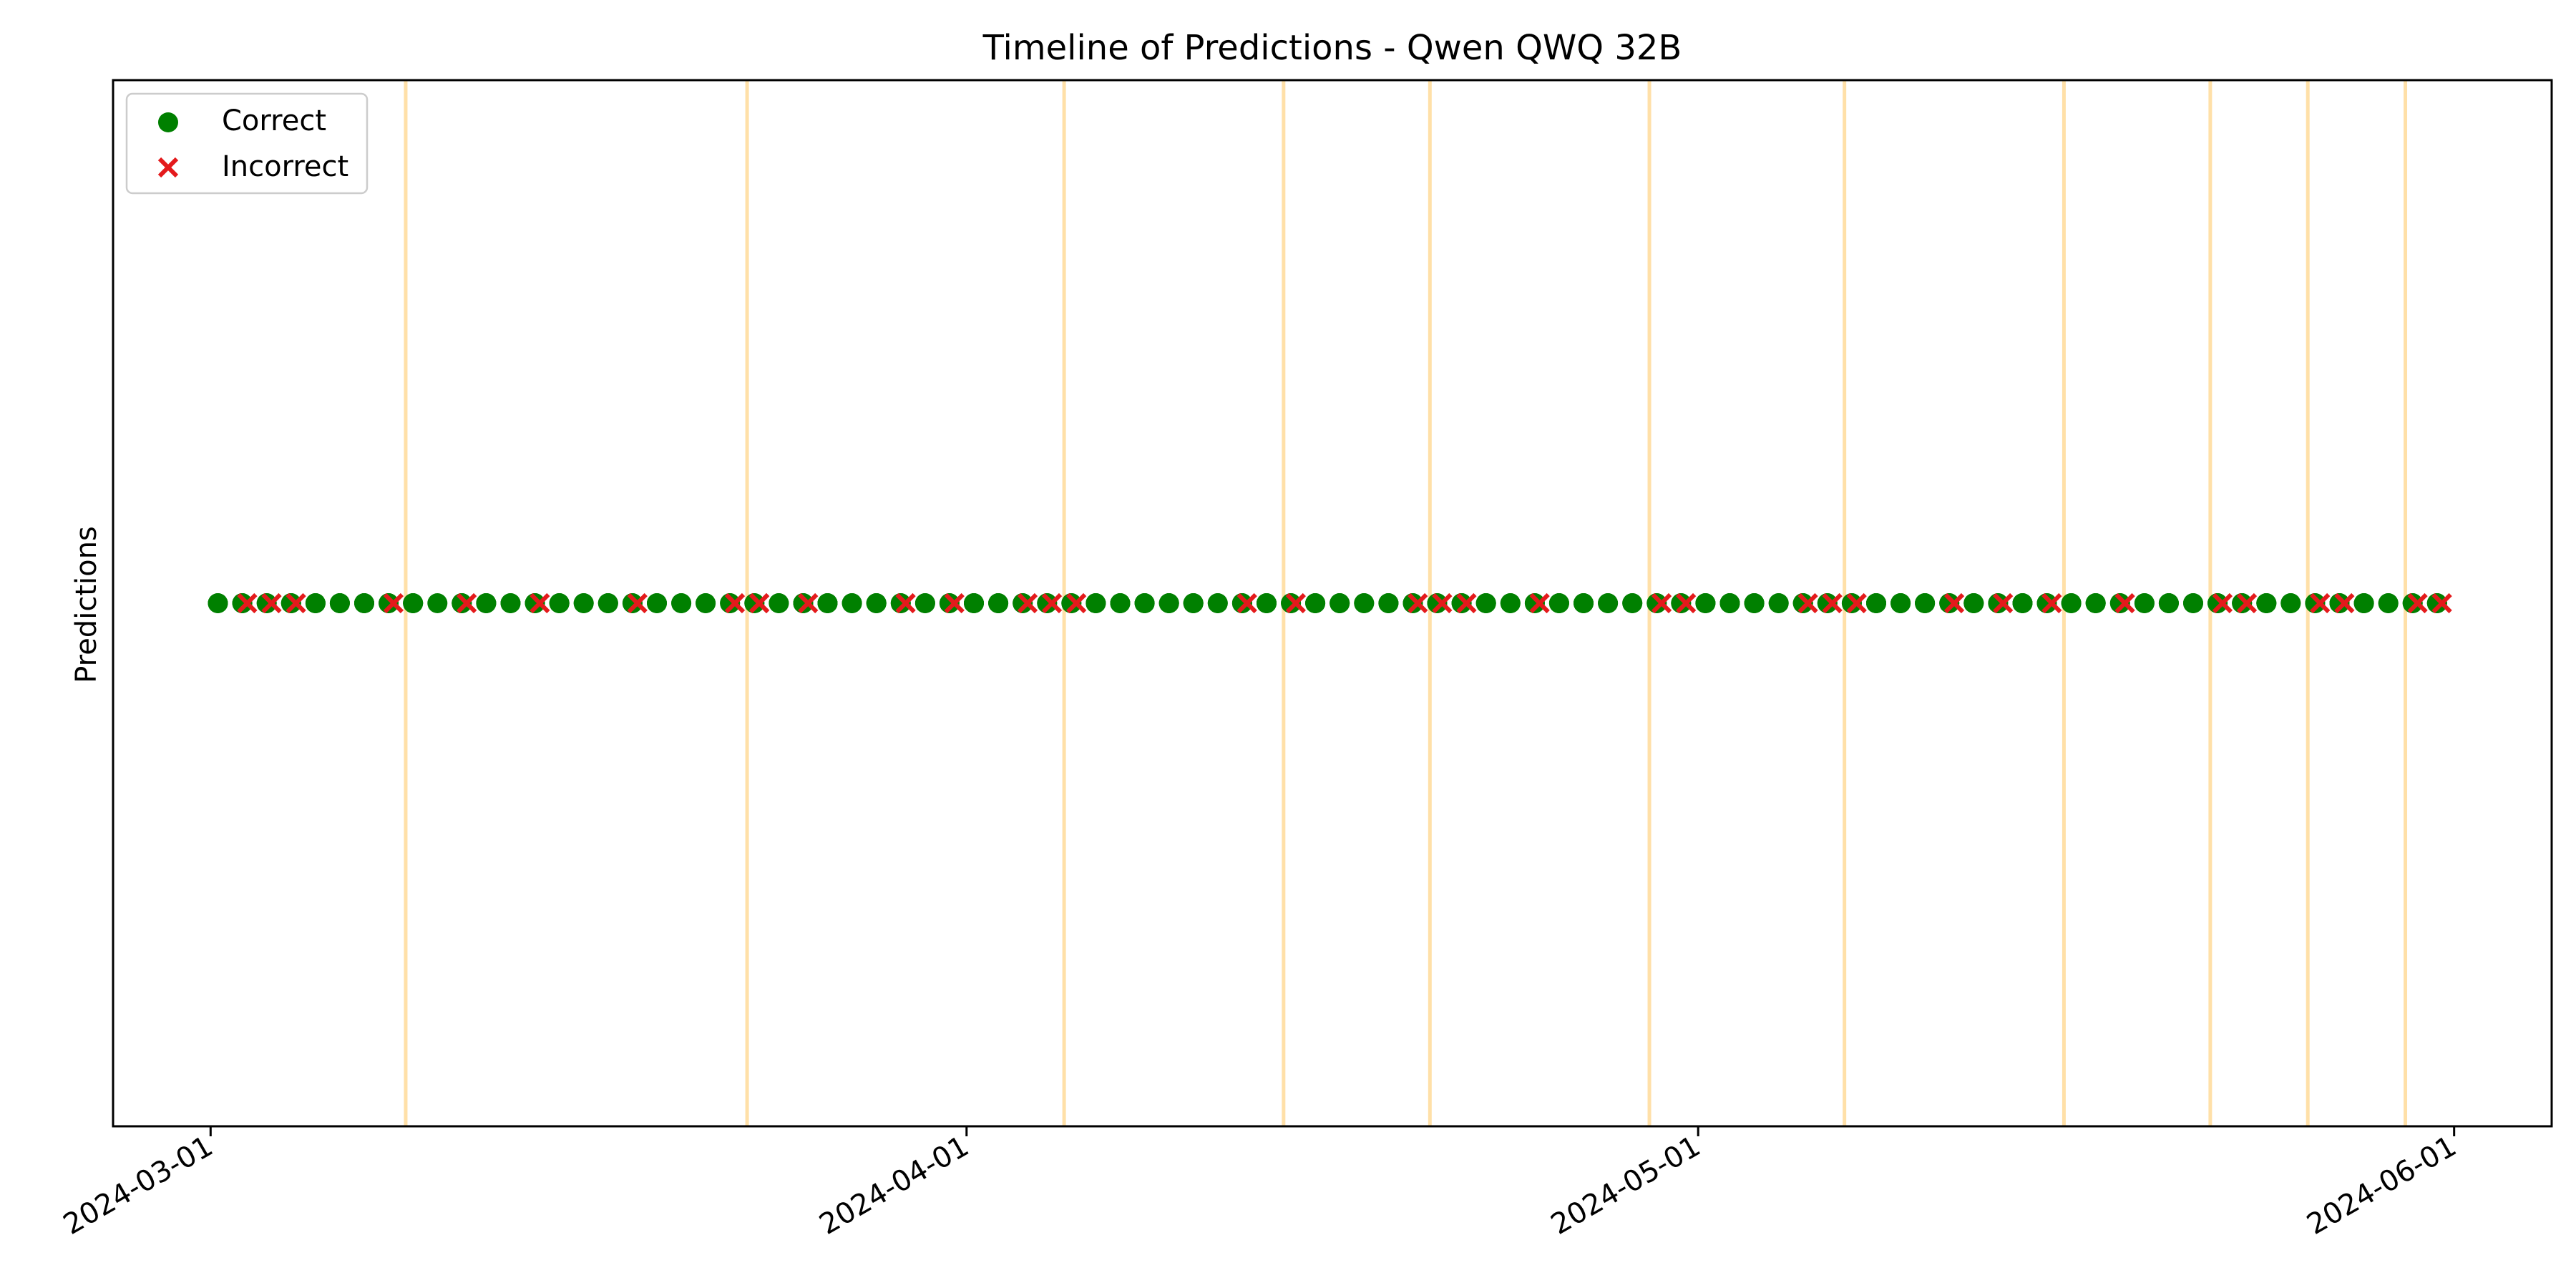  Describe the element at coordinates (168, 122) in the screenshot. I see `legend-marker-correct` at that location.